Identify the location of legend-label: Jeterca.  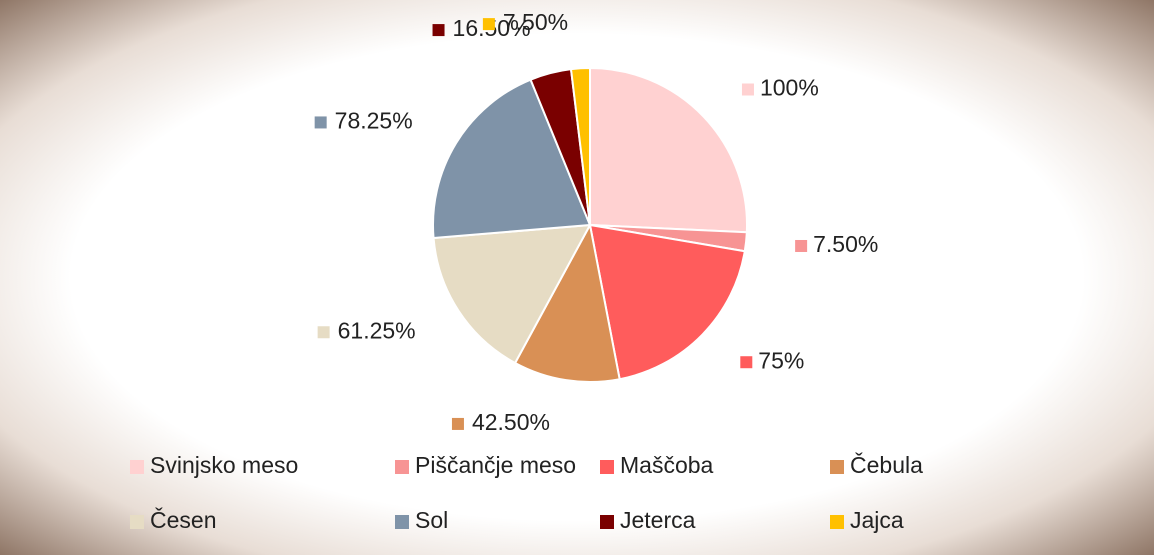
(658, 520).